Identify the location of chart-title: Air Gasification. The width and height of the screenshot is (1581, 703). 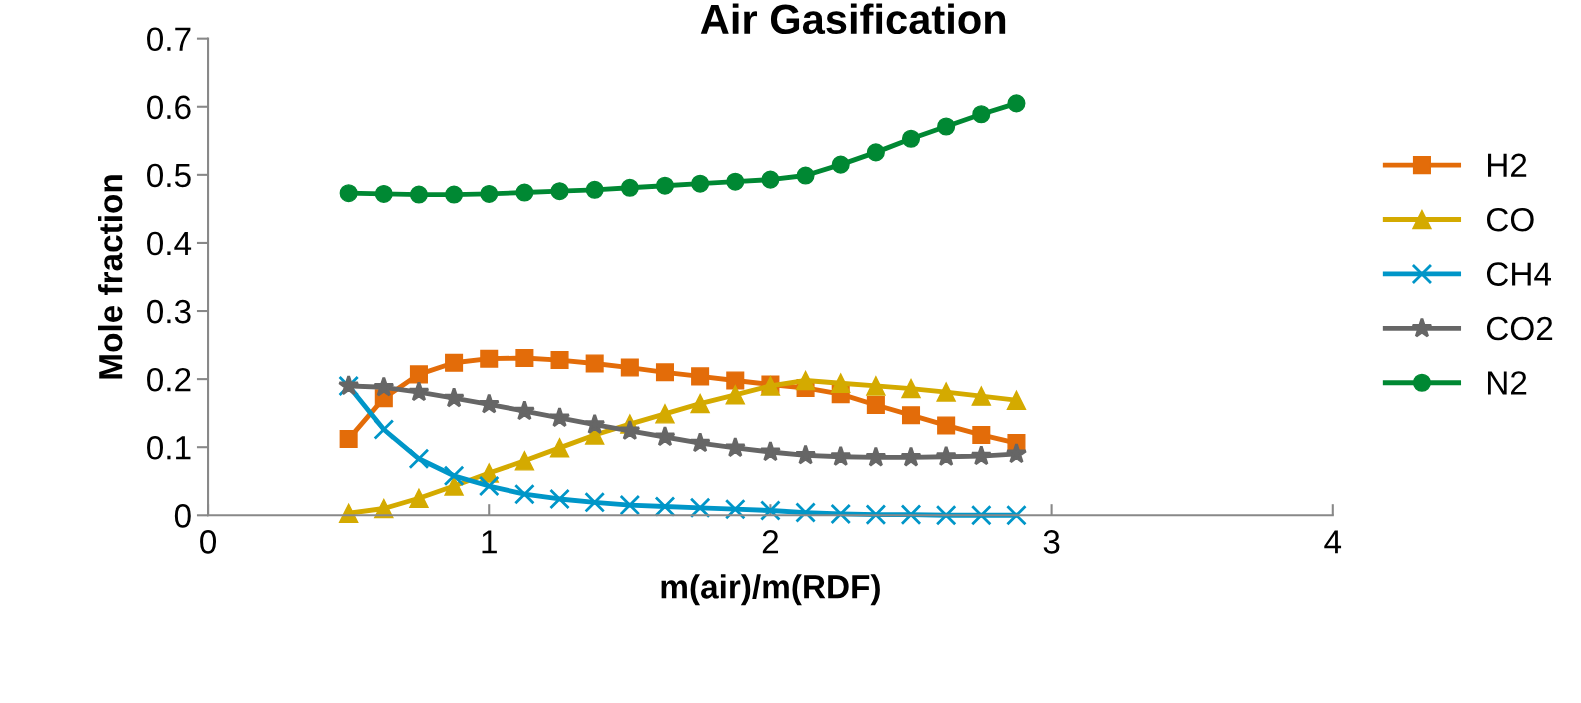
(853, 19).